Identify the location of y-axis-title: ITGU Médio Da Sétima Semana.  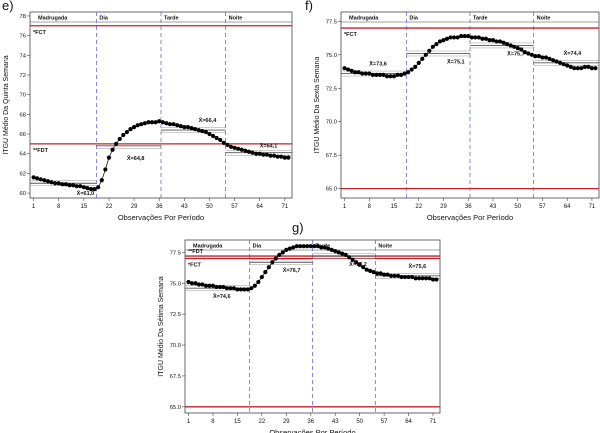
(161, 326).